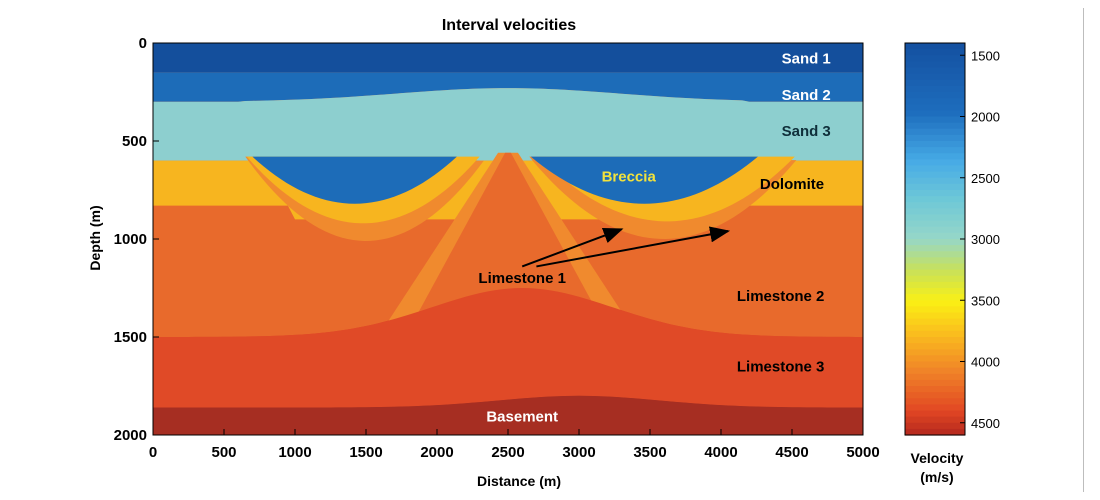 The width and height of the screenshot is (1100, 500). What do you see at coordinates (720, 452) in the screenshot?
I see `x-tick-label: 4000` at bounding box center [720, 452].